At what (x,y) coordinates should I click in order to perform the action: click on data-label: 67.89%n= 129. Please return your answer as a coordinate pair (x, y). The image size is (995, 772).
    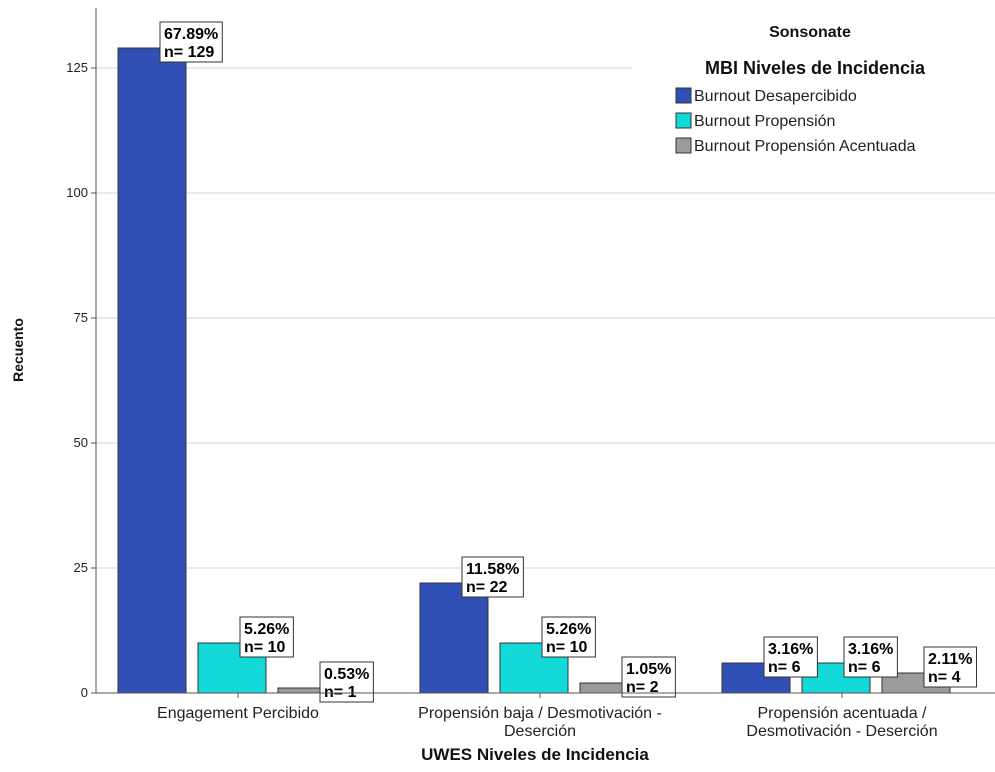
    Looking at the image, I should click on (191, 42).